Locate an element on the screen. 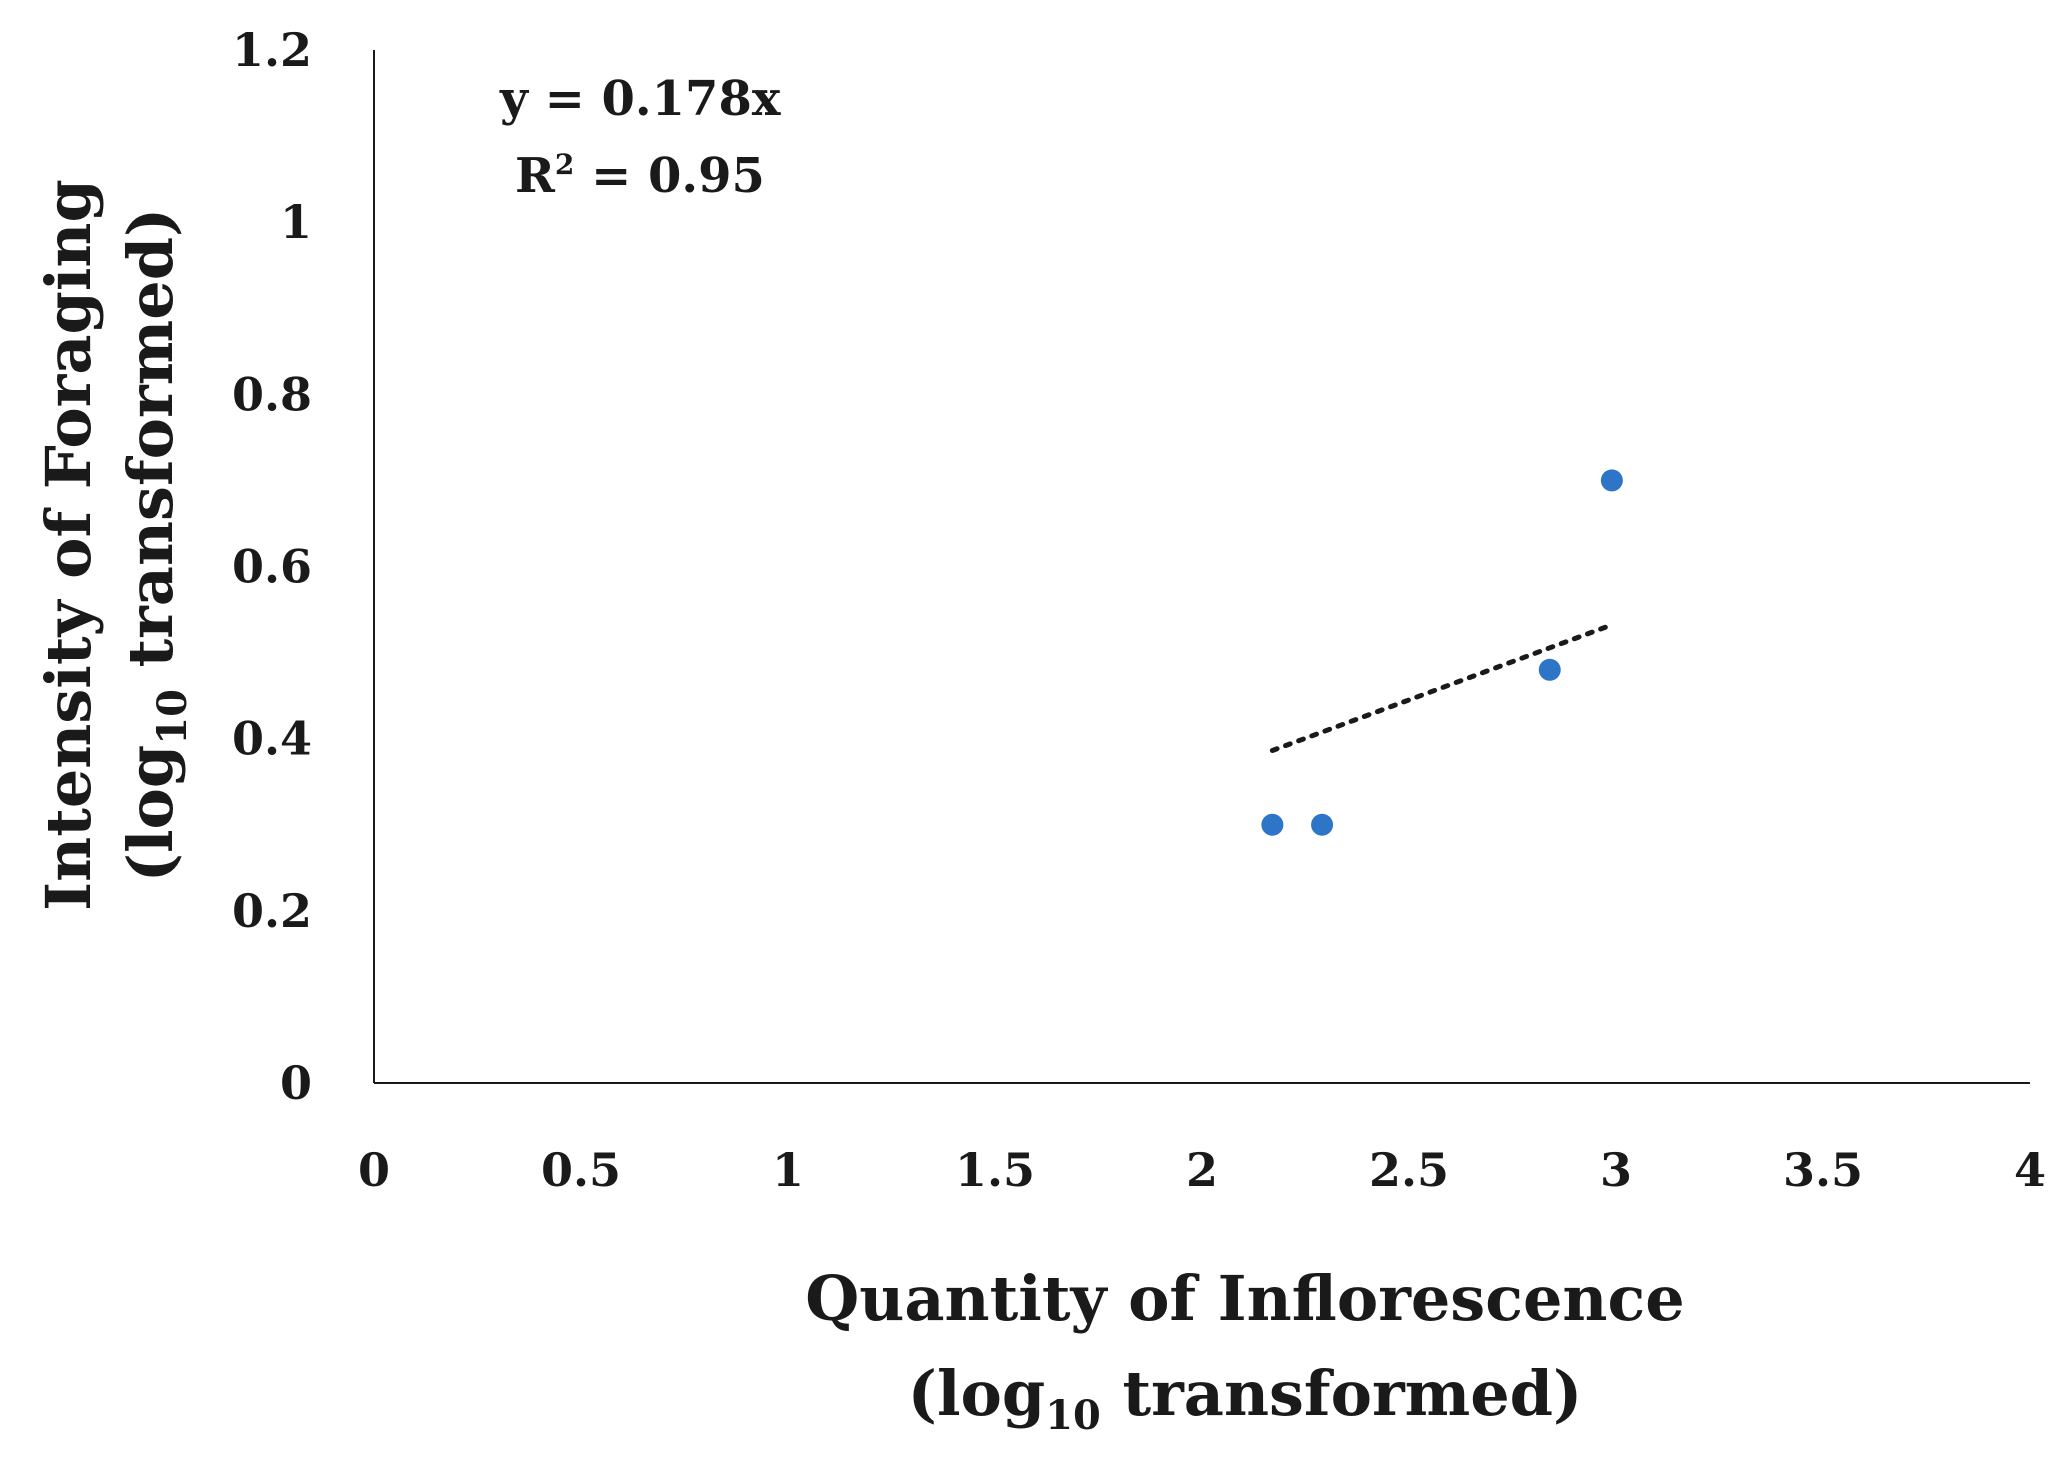 The width and height of the screenshot is (2063, 1465). y-tick-label: 0.6 is located at coordinates (272, 567).